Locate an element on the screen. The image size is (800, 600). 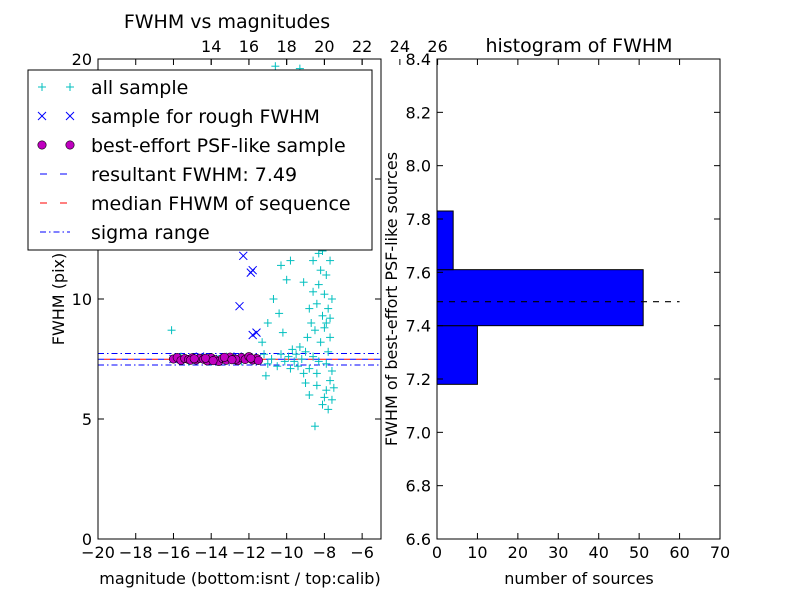
legend-entry: resultant FWHM: 7.49 is located at coordinates (168, 175).